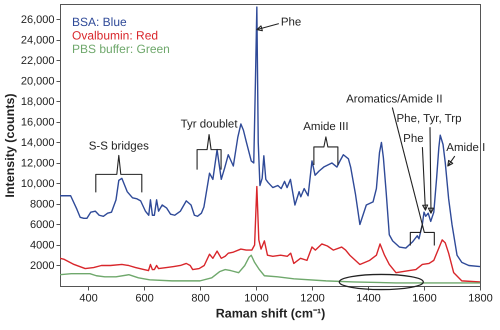 Image resolution: width=500 pixels, height=330 pixels. I want to click on y-tick-label: 26,000, so click(37, 20).